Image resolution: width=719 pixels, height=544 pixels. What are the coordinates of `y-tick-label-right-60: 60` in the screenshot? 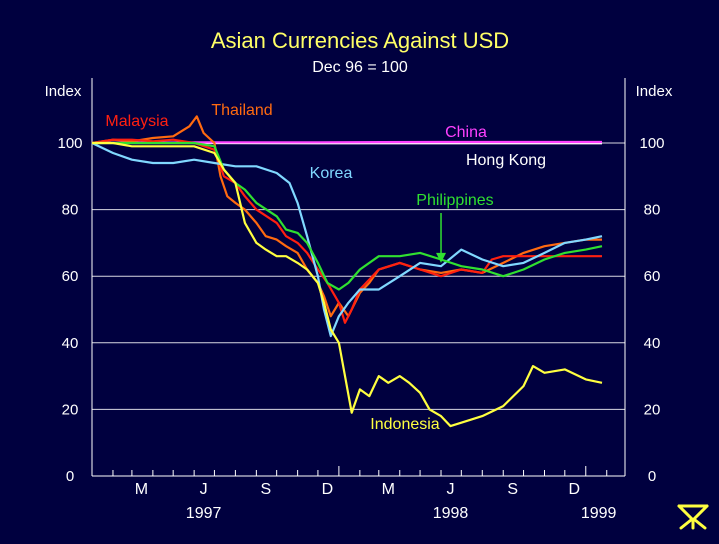 It's located at (652, 276).